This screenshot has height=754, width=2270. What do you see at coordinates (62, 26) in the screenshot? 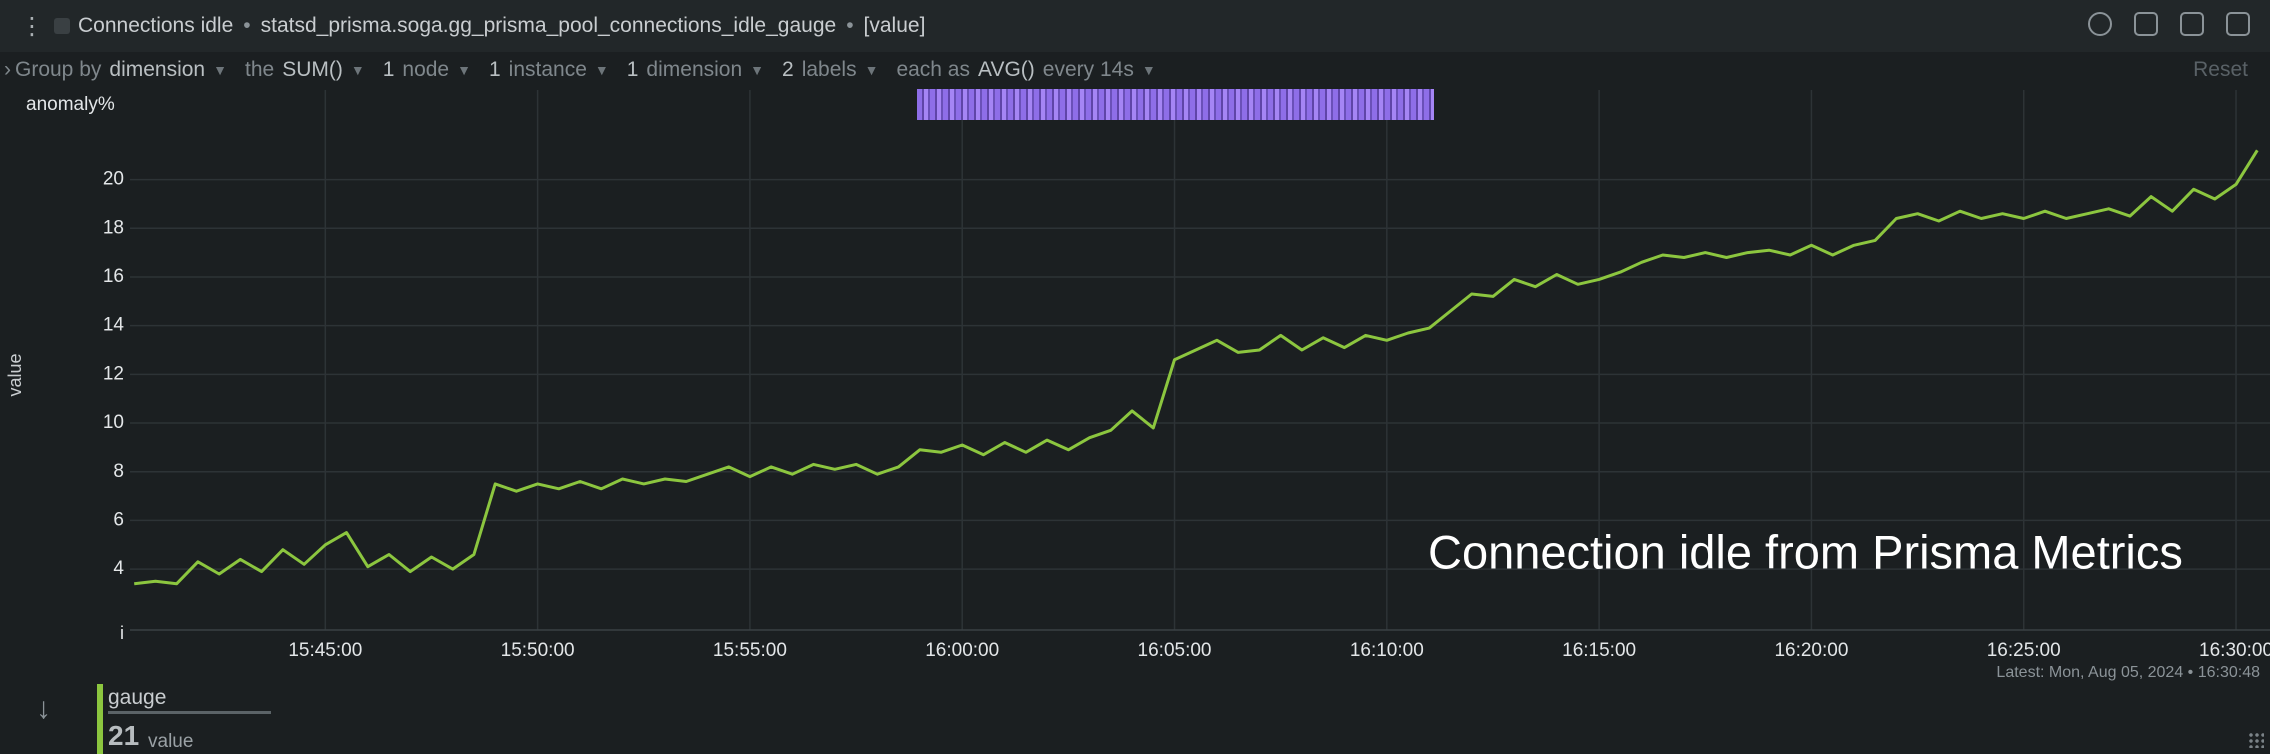
I see `chart-icon` at bounding box center [62, 26].